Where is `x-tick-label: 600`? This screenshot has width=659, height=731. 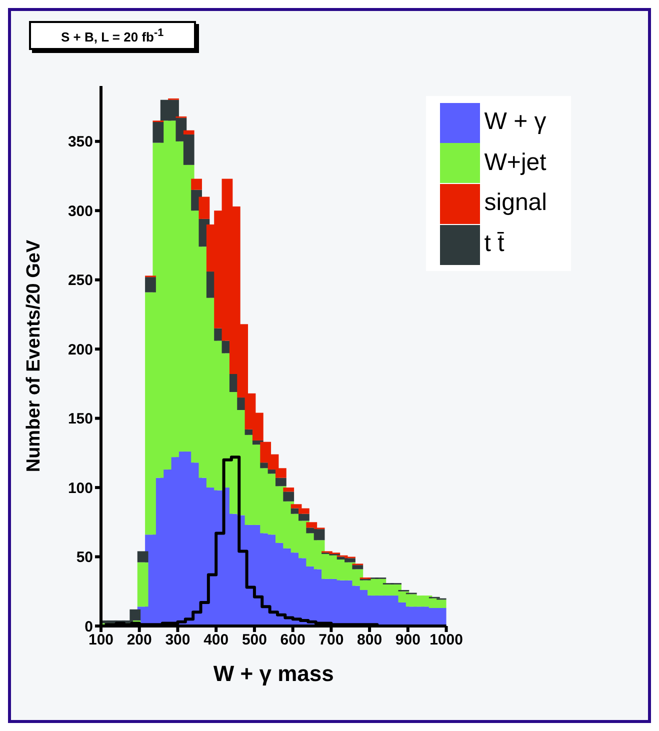 x-tick-label: 600 is located at coordinates (293, 640).